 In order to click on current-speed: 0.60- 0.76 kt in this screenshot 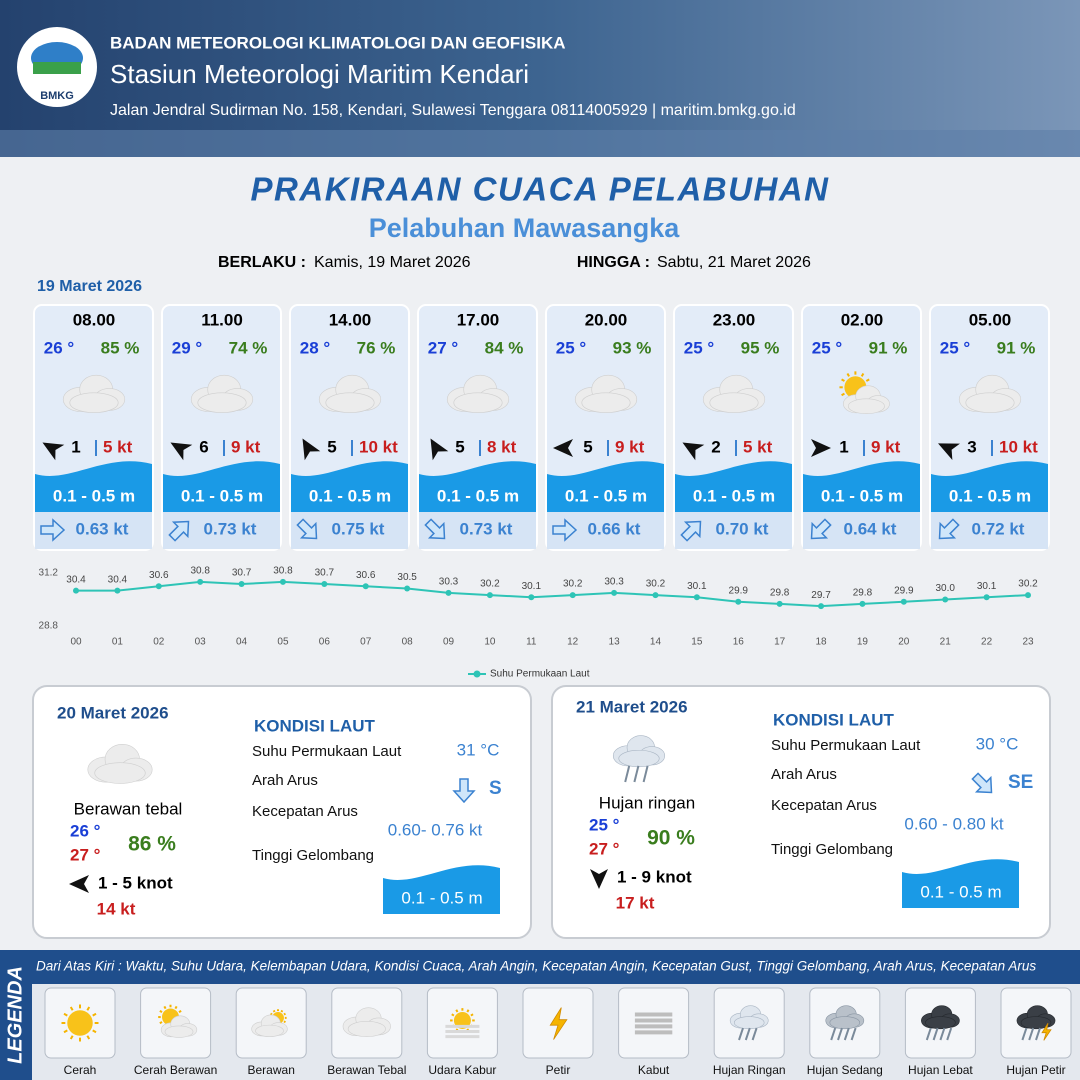, I will do `click(435, 829)`.